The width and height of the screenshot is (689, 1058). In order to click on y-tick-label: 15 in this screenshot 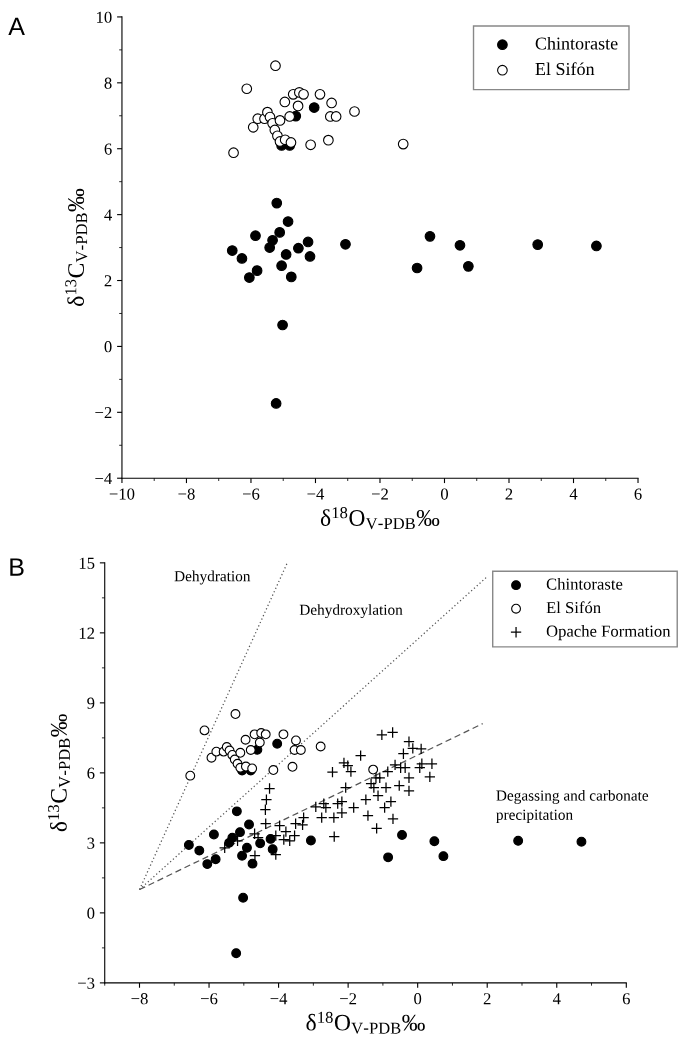, I will do `click(87, 563)`.